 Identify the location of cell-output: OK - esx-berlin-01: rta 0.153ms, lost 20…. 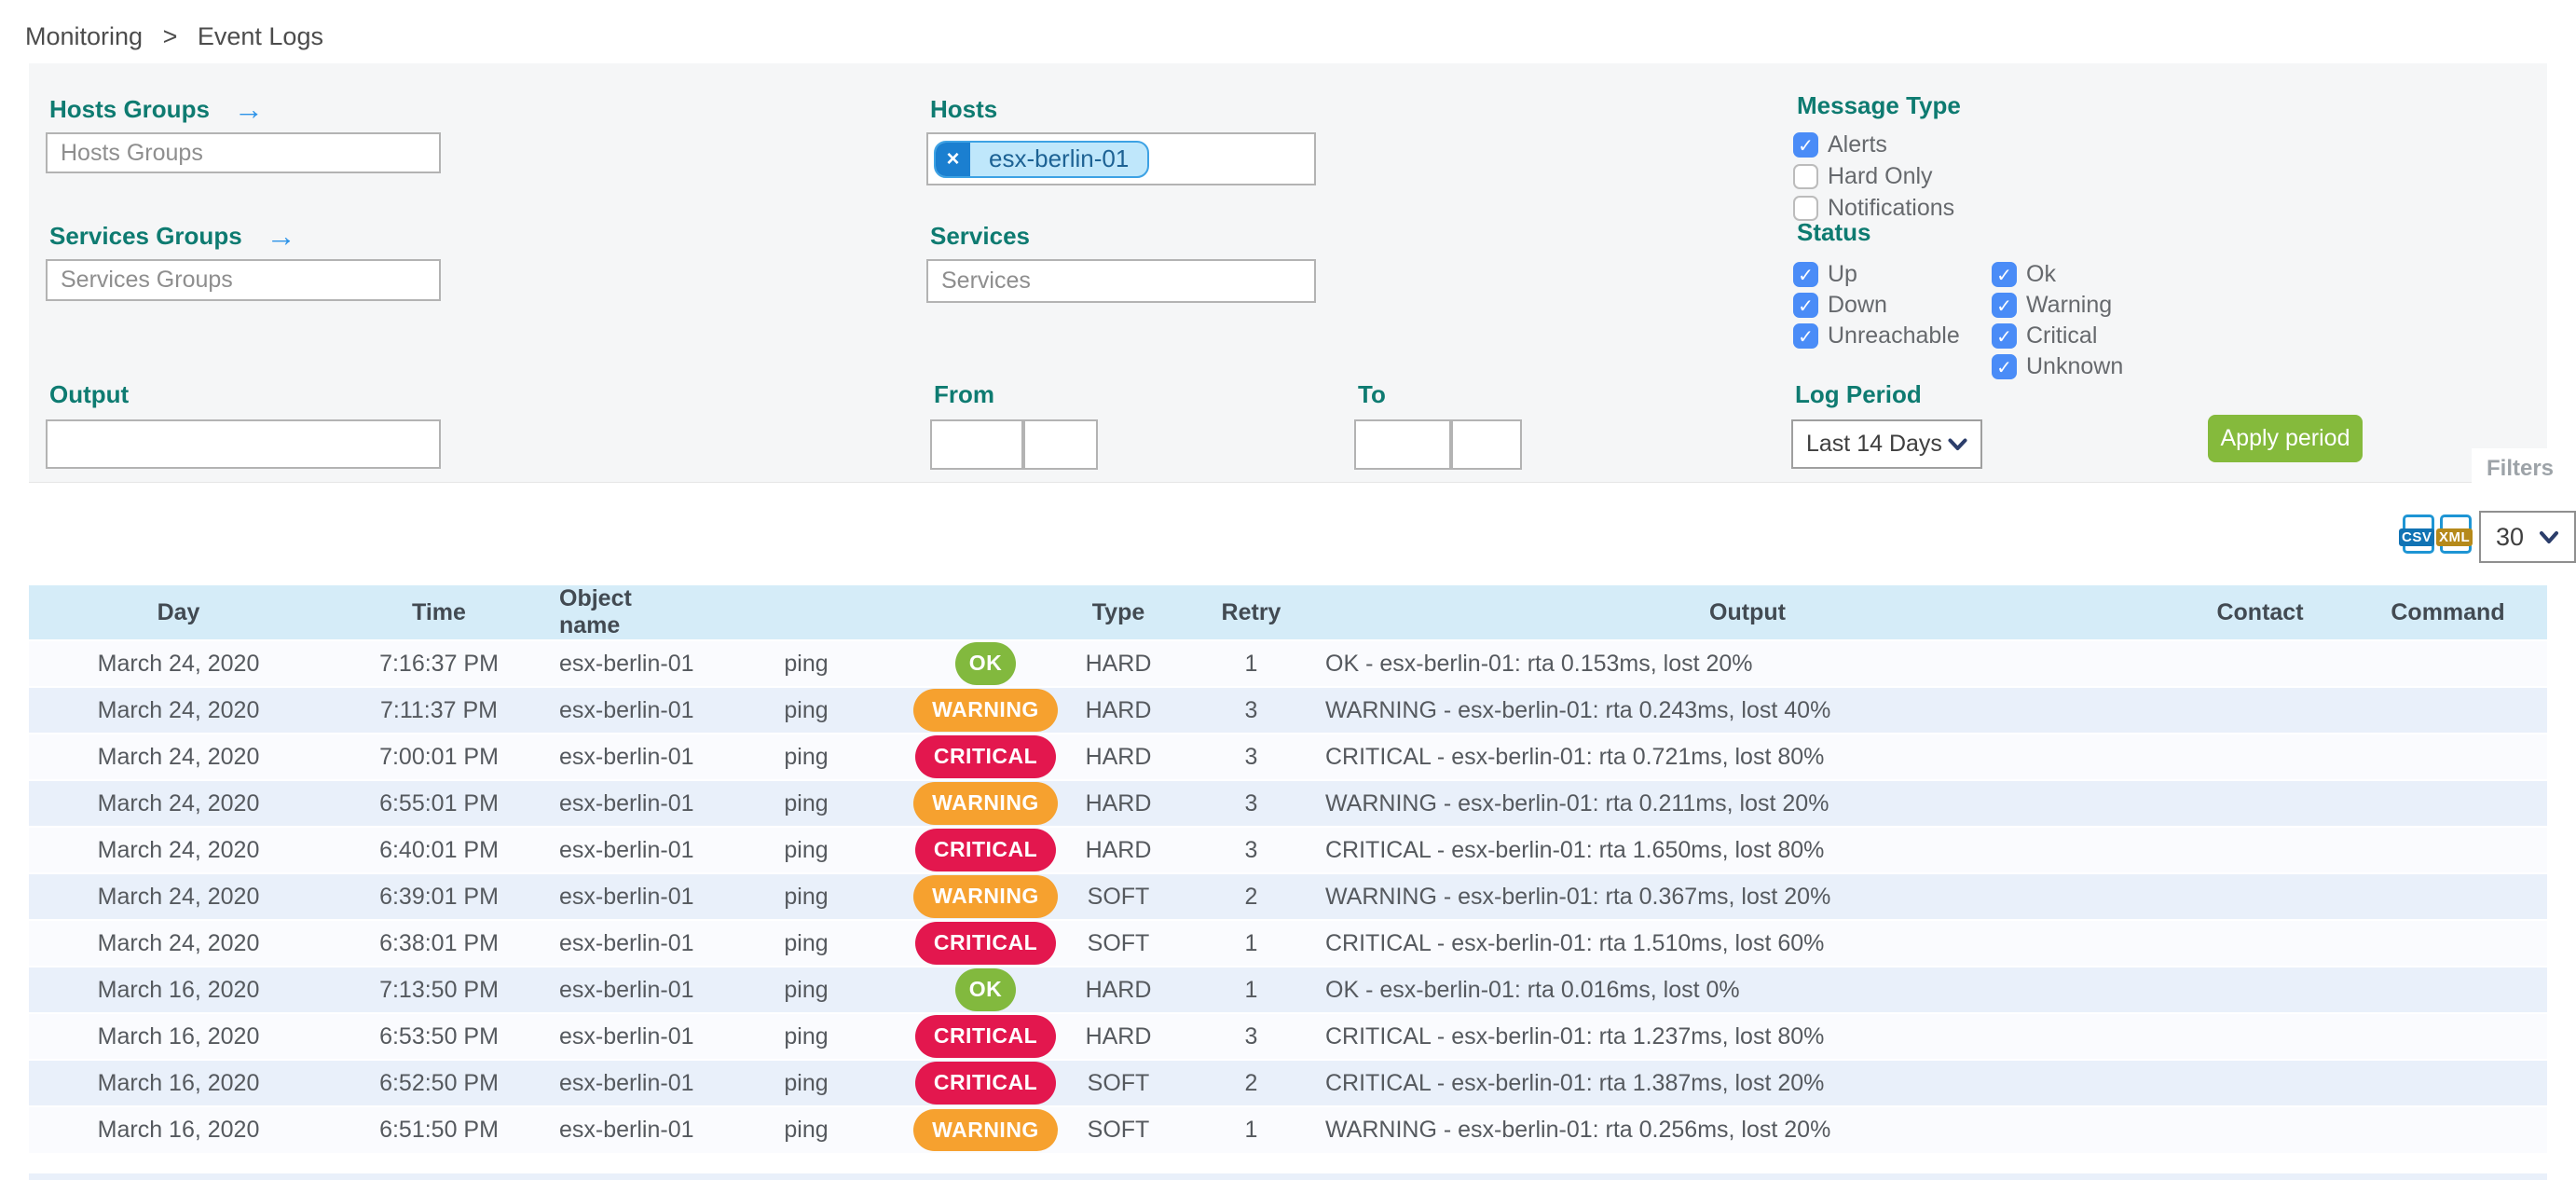
(1747, 663).